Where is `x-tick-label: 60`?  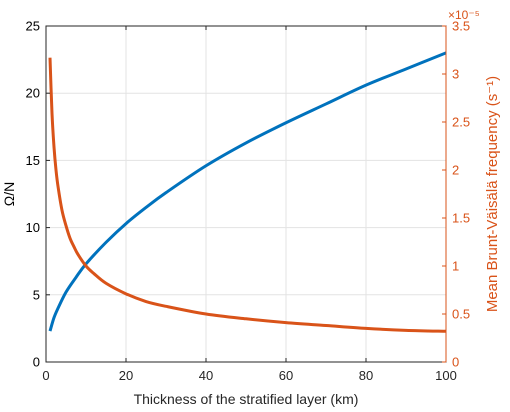
x-tick-label: 60 is located at coordinates (286, 375).